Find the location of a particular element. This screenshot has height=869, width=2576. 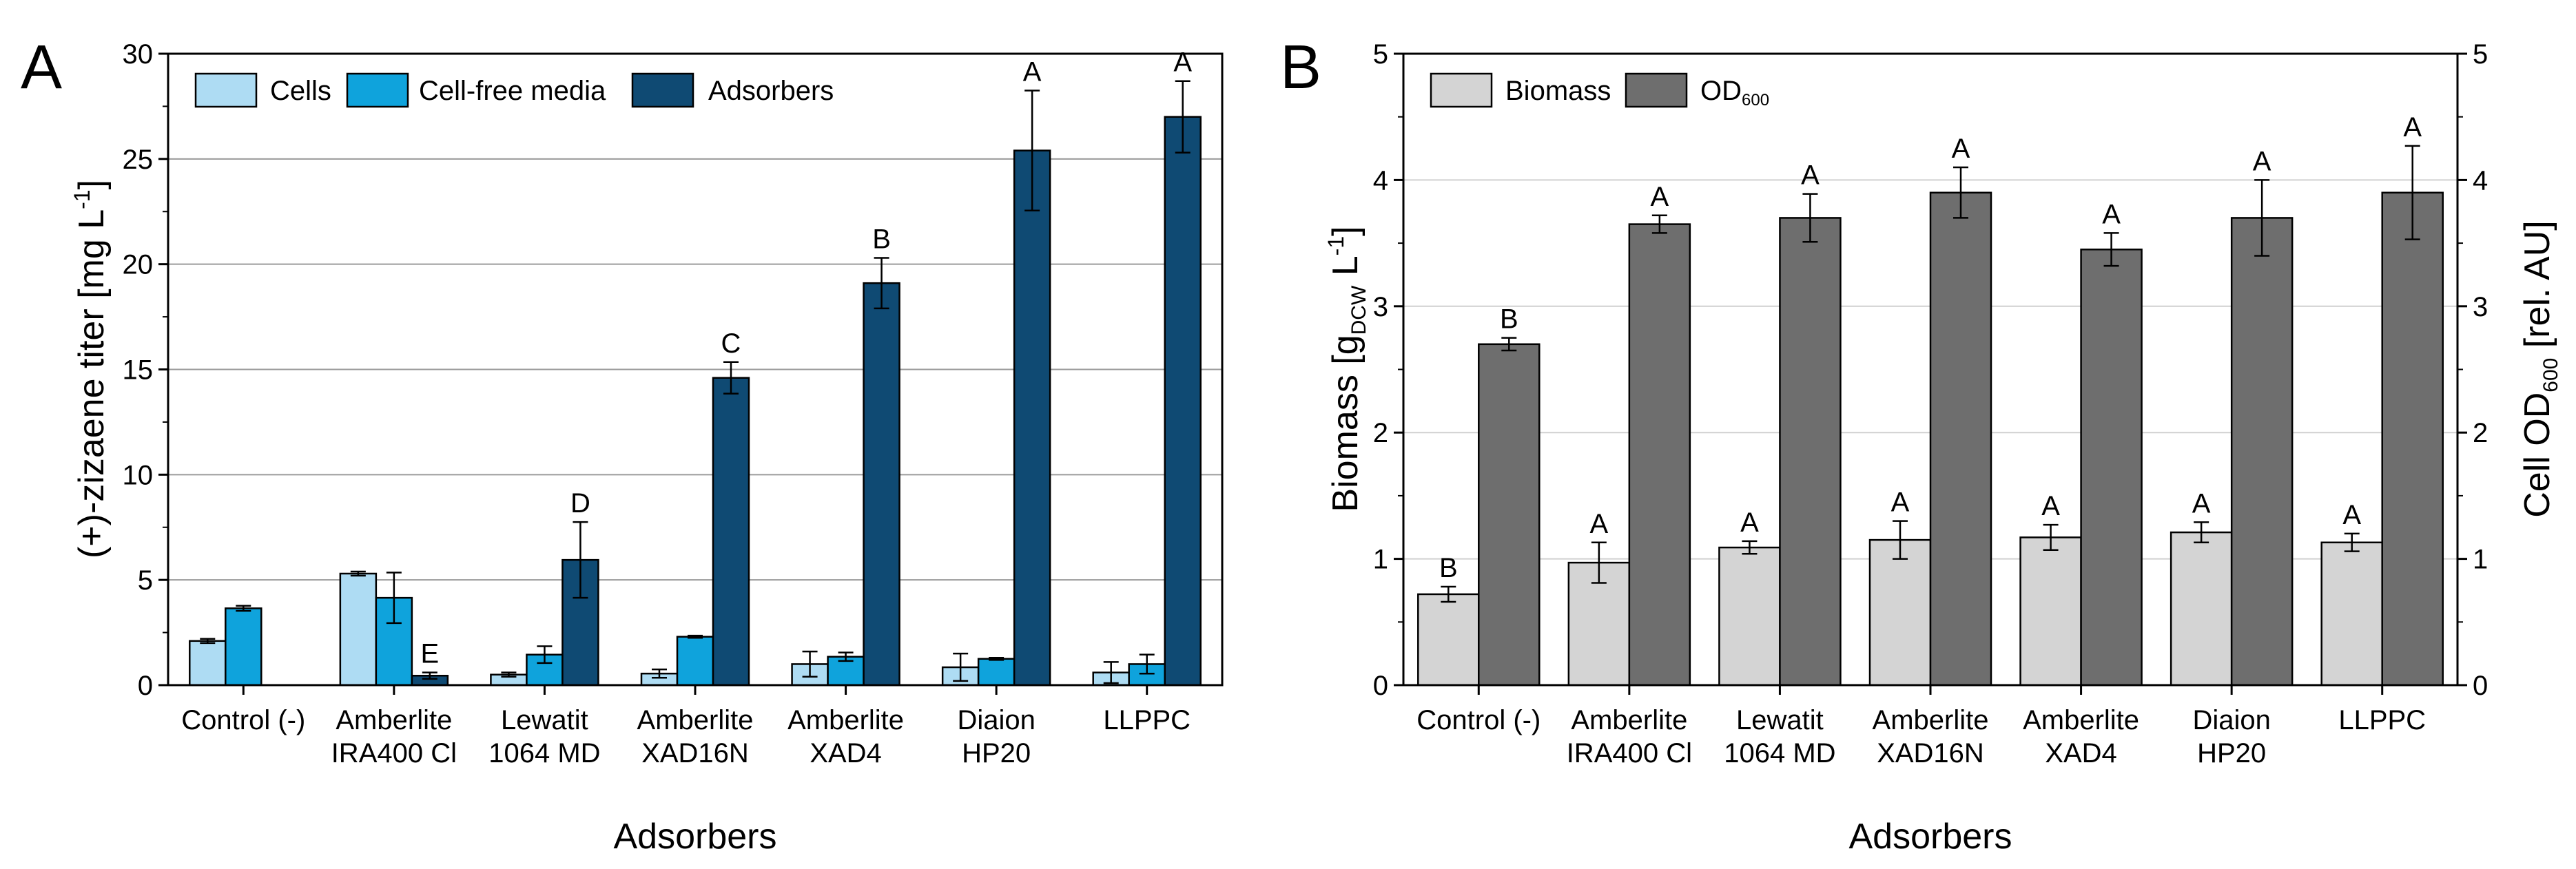

significance-label: E is located at coordinates (430, 654).